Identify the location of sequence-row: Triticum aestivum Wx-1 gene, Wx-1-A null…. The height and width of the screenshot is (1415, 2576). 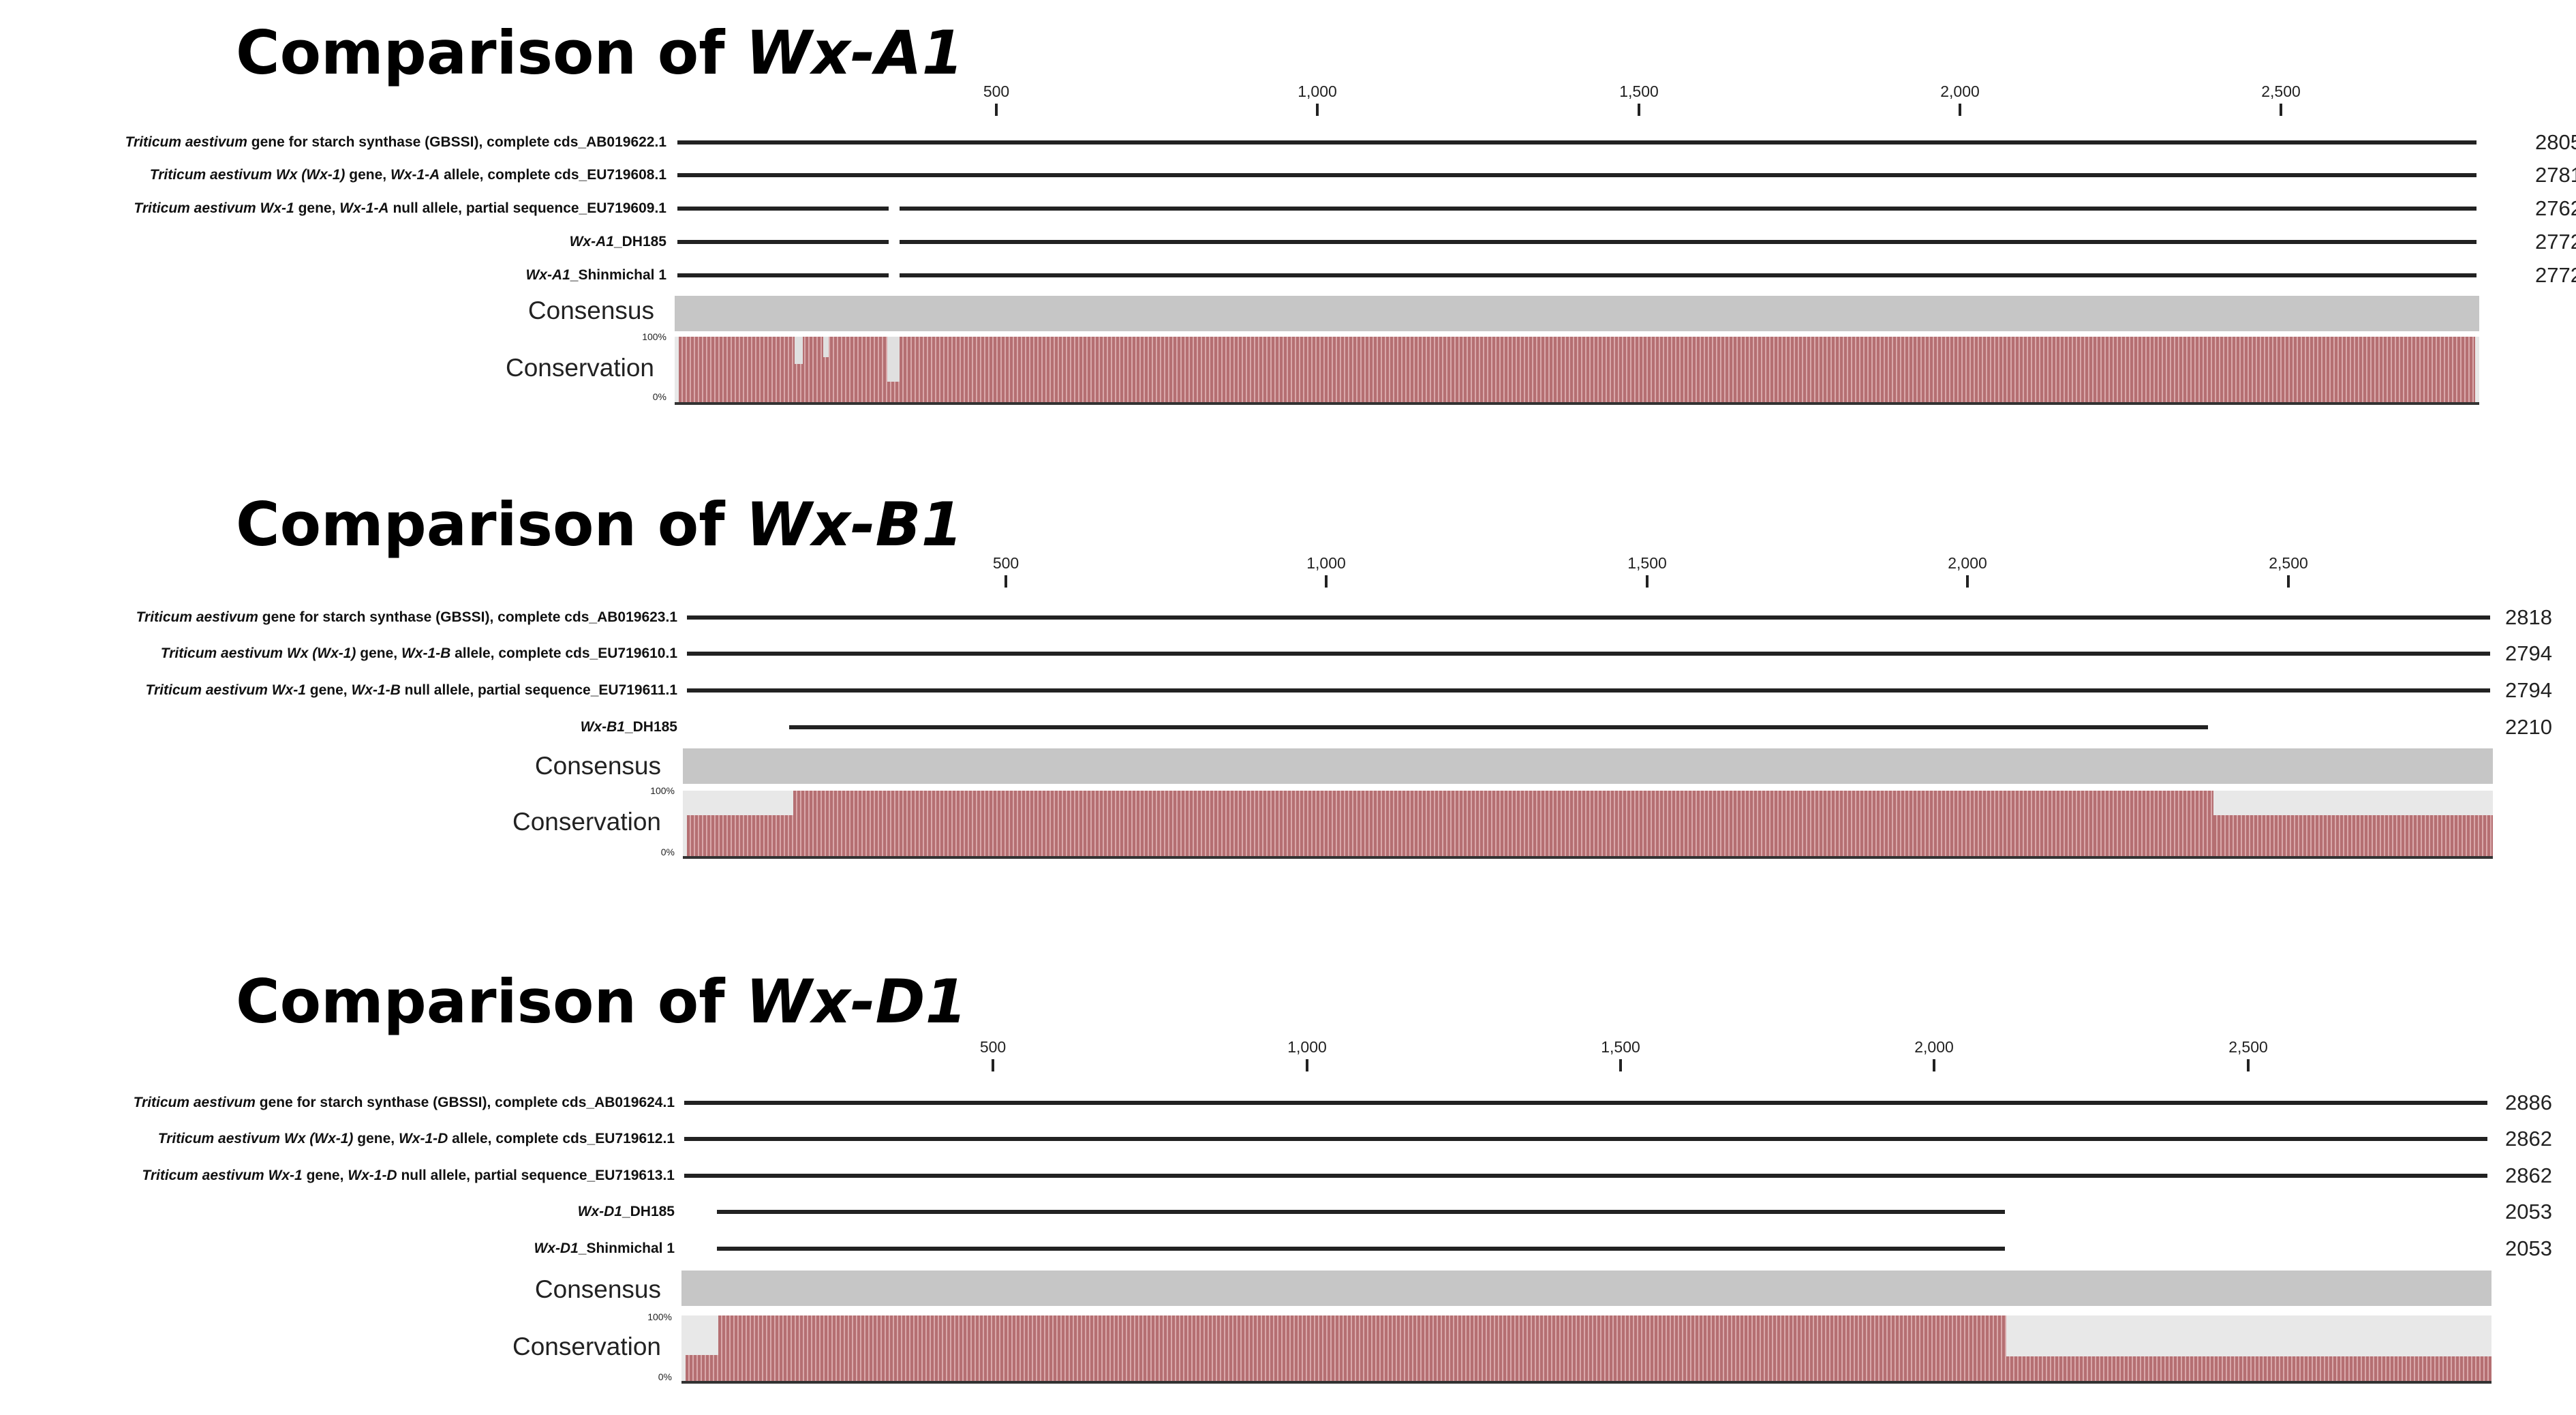
(1288, 209).